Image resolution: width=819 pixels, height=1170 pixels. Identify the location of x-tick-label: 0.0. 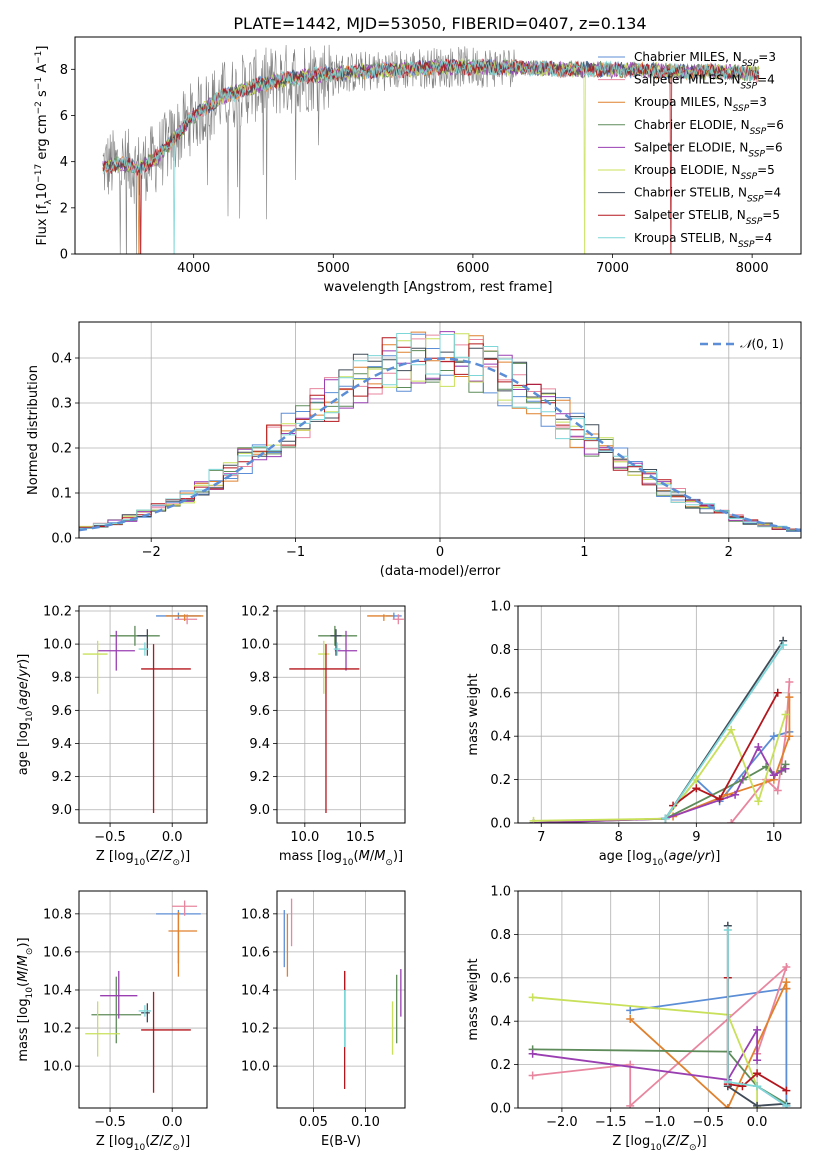
(172, 837).